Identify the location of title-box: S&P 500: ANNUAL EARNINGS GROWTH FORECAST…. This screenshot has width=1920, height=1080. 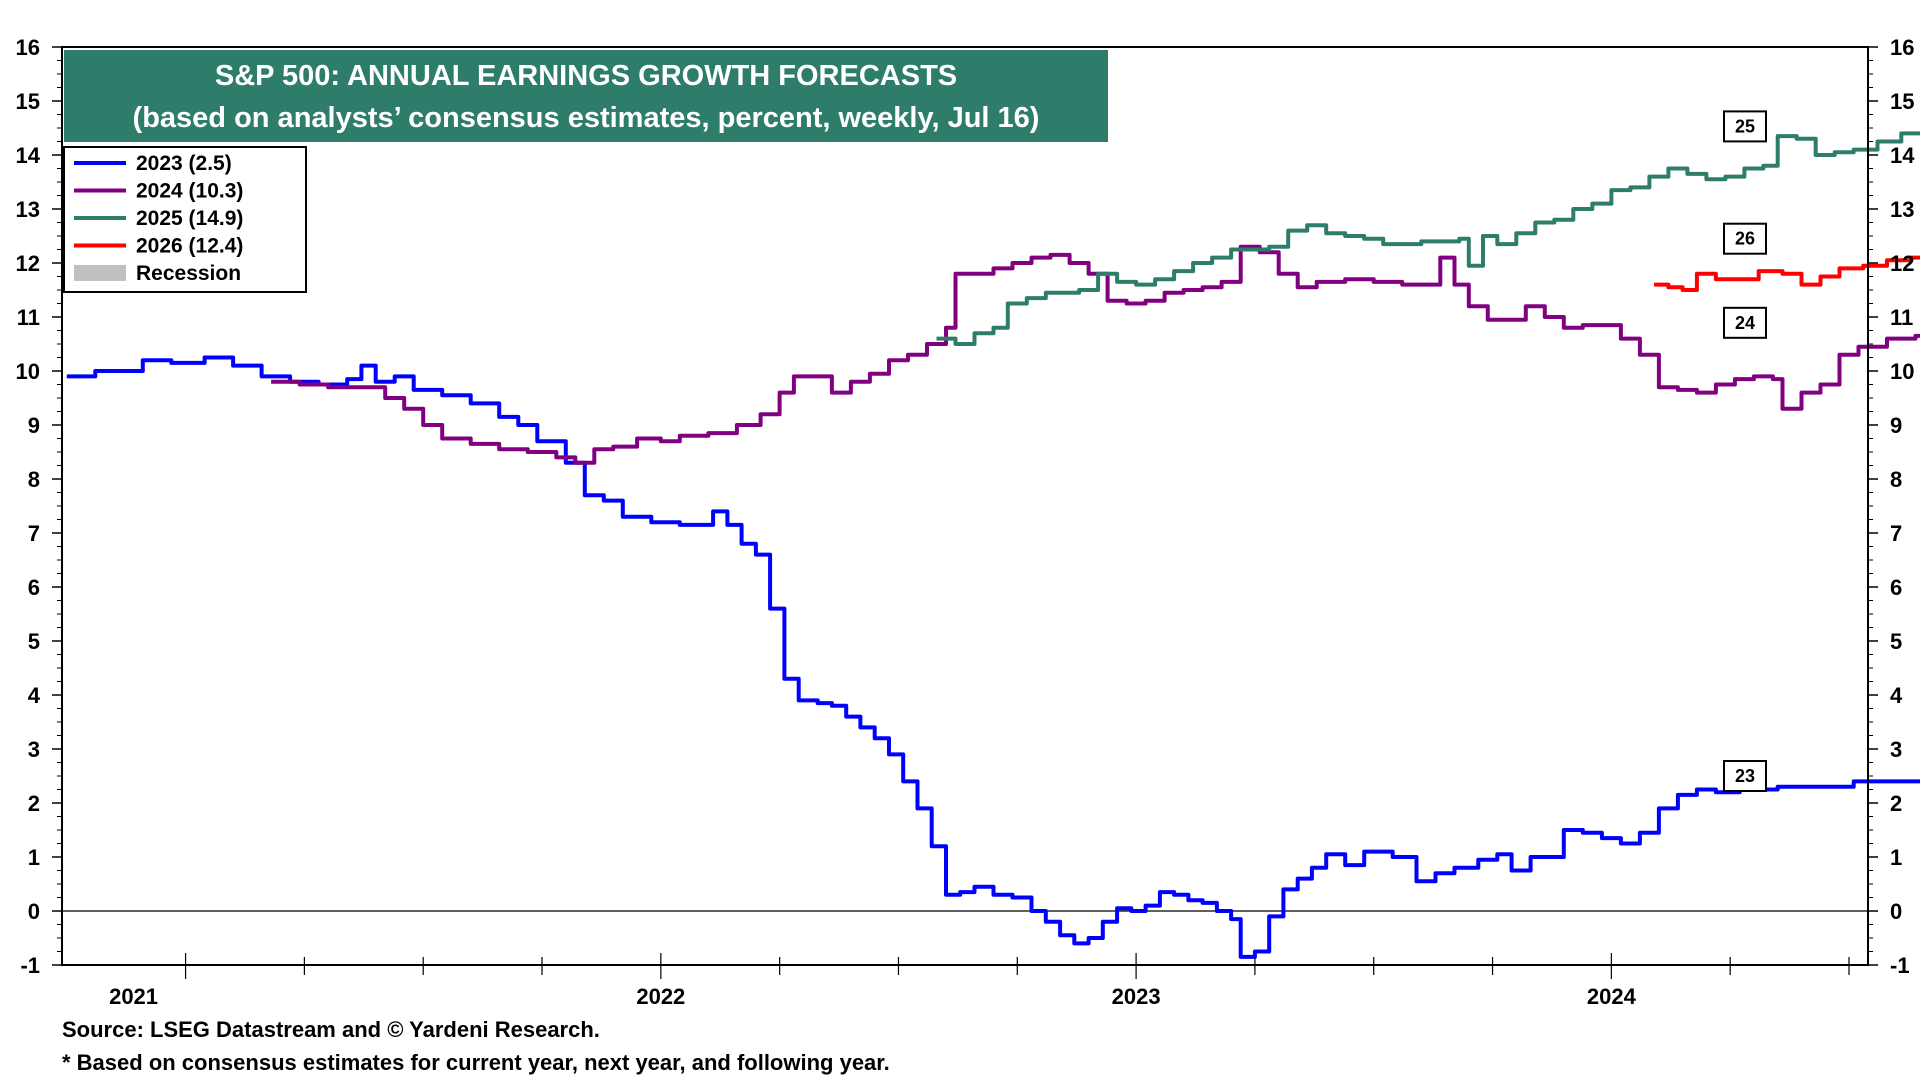
(586, 96).